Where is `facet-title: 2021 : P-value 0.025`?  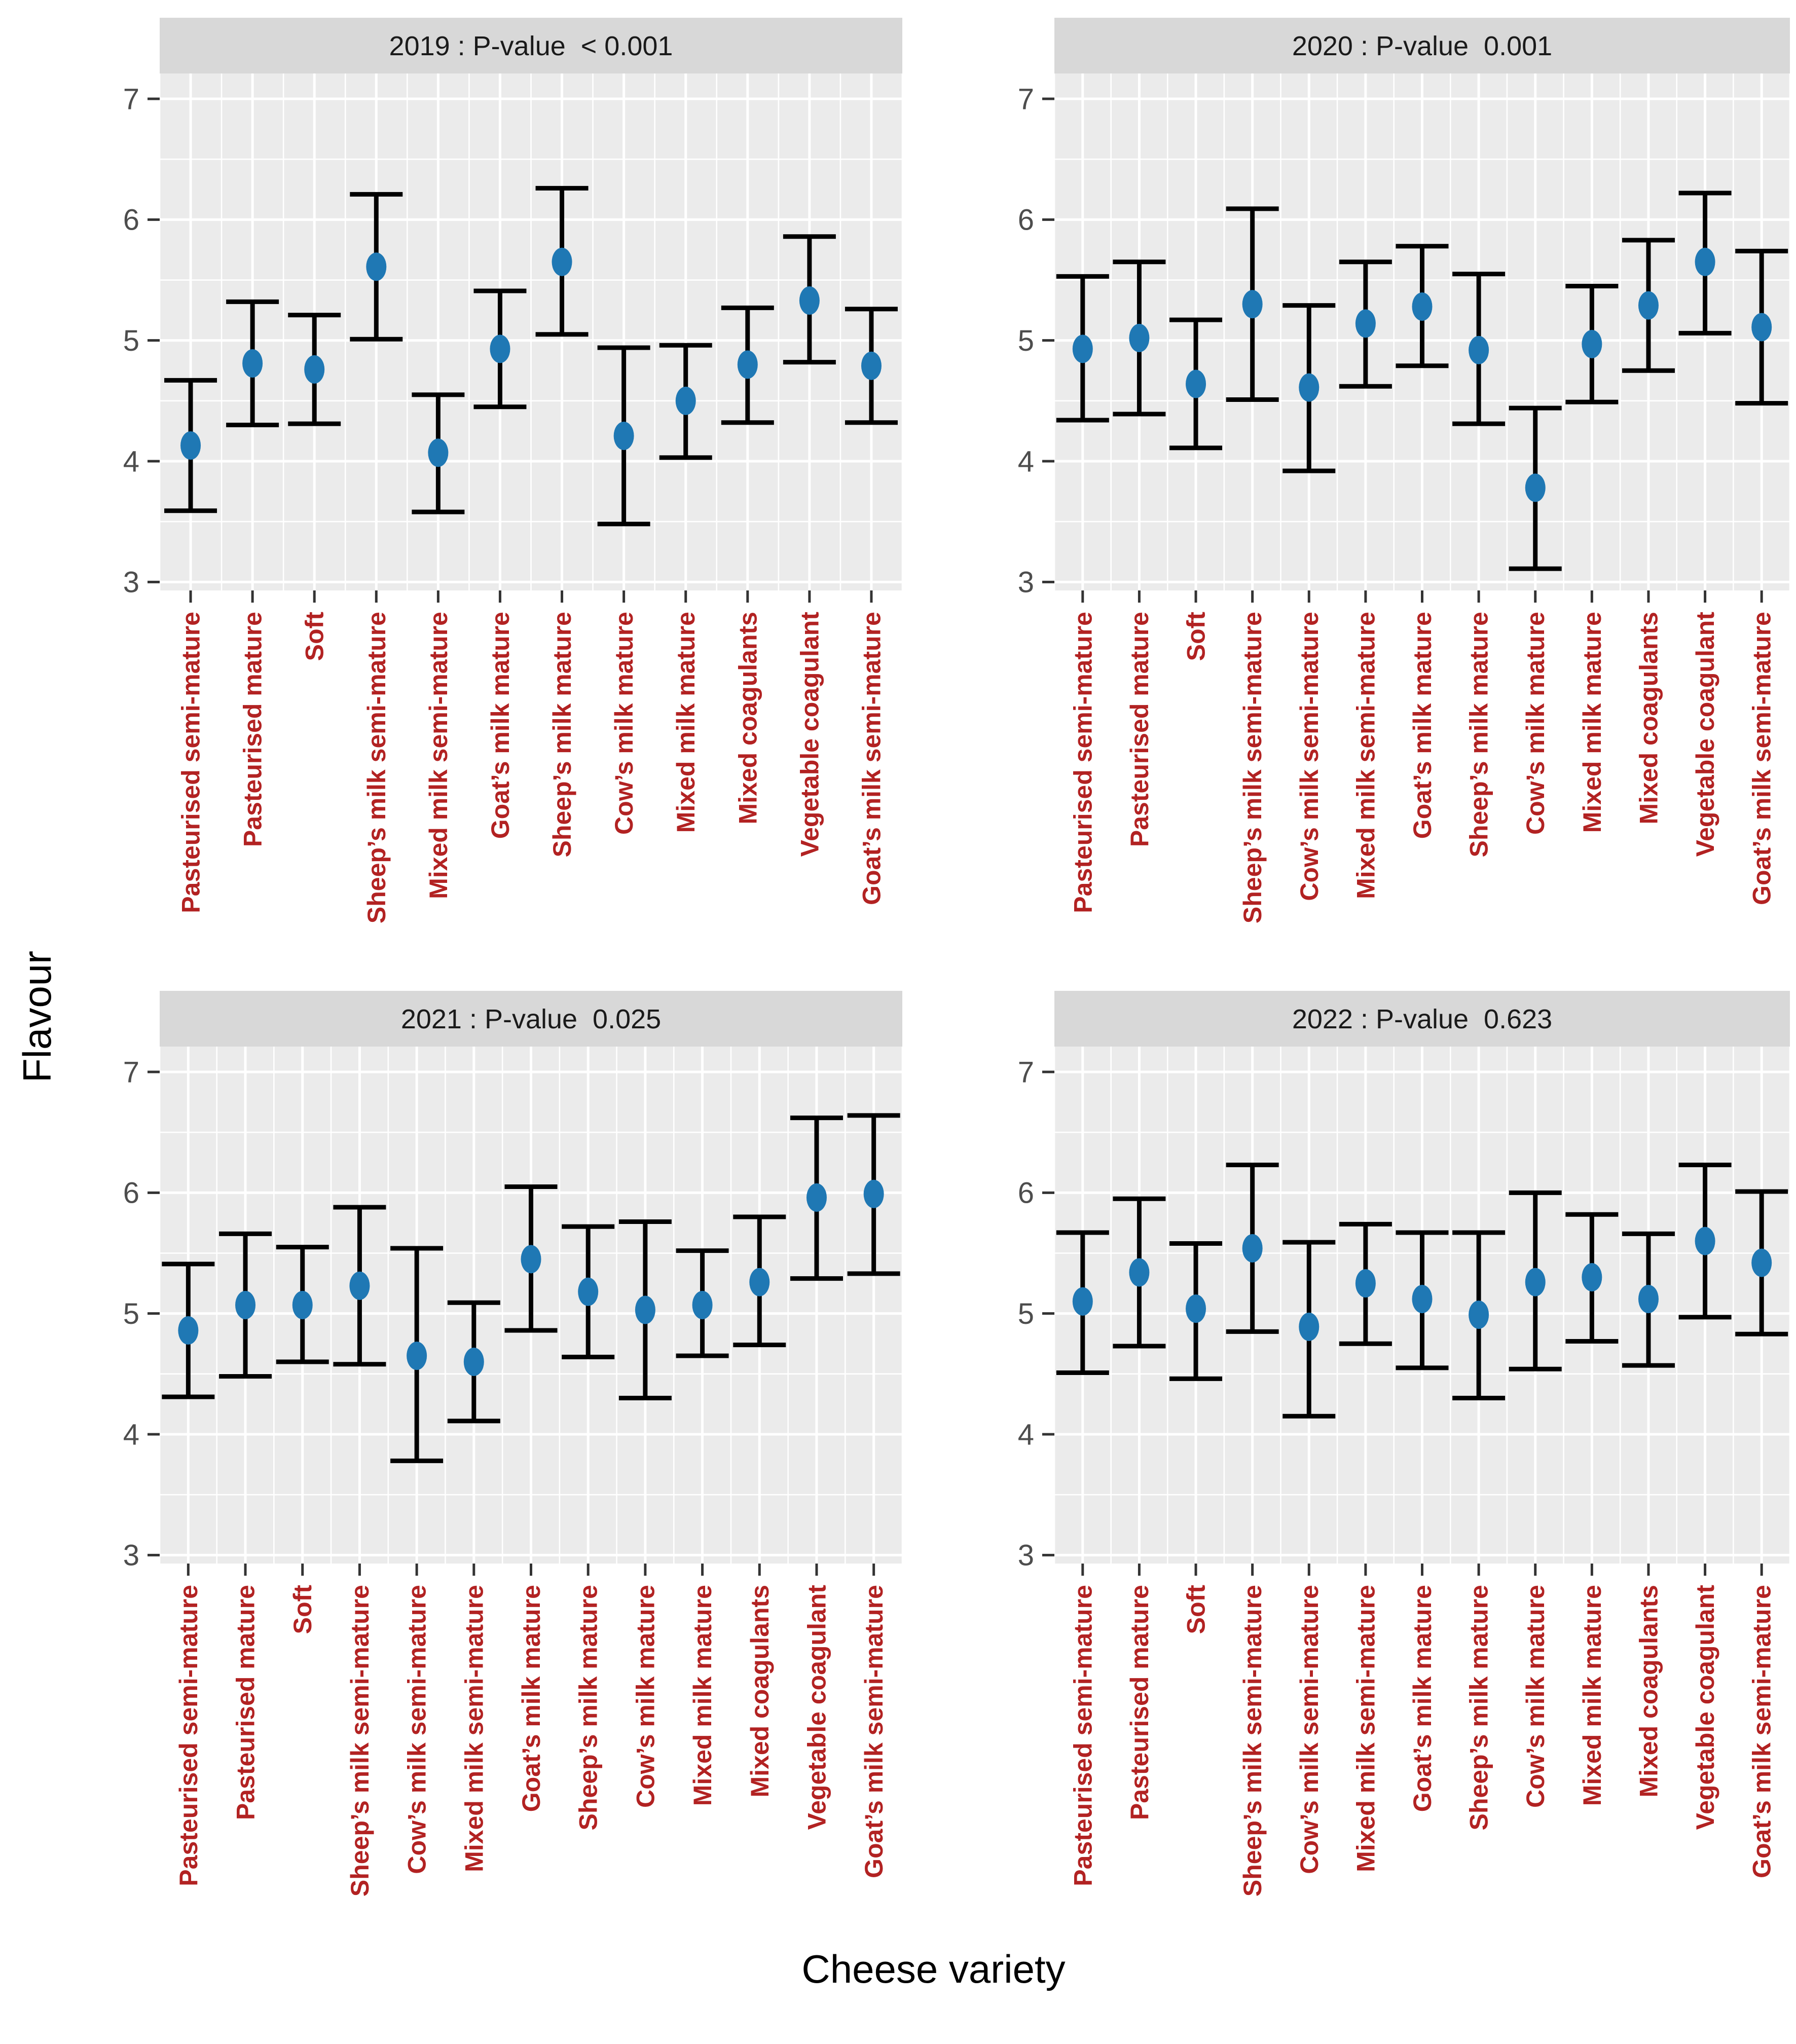 facet-title: 2021 : P-value 0.025 is located at coordinates (531, 1019).